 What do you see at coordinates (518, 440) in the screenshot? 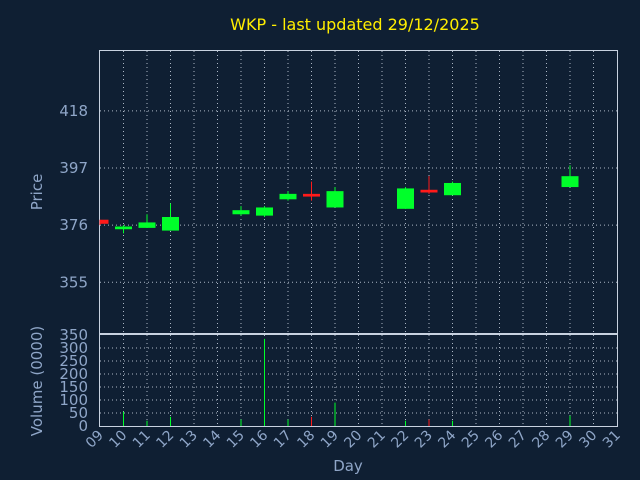
I see `day-tick-27: 27` at bounding box center [518, 440].